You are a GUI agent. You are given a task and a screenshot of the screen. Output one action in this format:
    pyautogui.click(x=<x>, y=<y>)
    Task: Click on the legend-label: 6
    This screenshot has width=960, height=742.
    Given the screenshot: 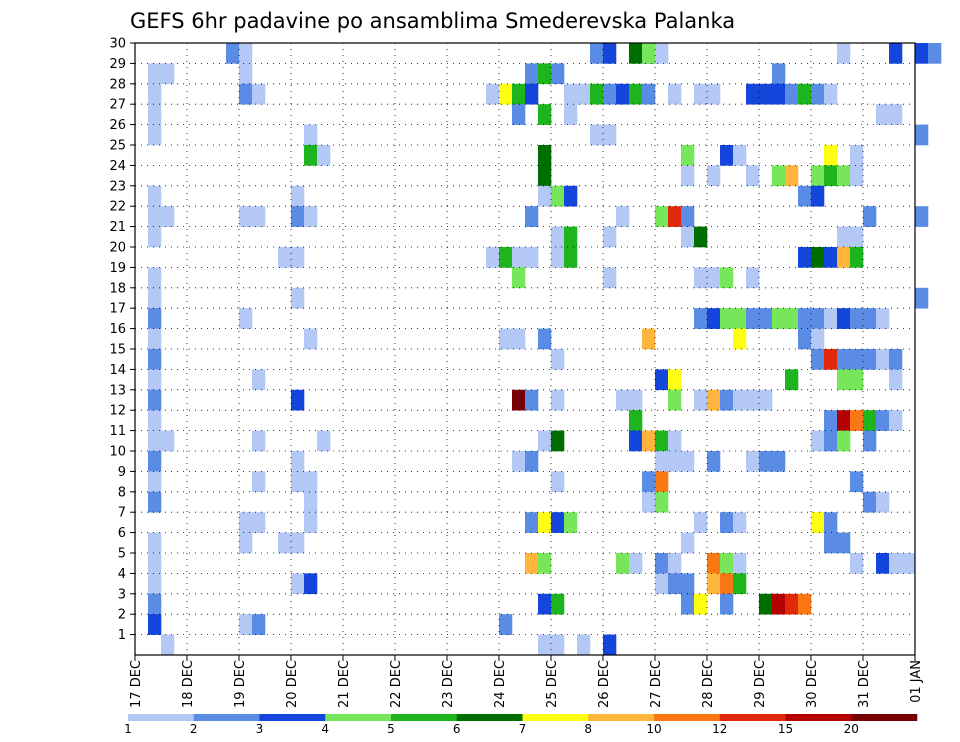 What is the action you would take?
    pyautogui.click(x=457, y=729)
    